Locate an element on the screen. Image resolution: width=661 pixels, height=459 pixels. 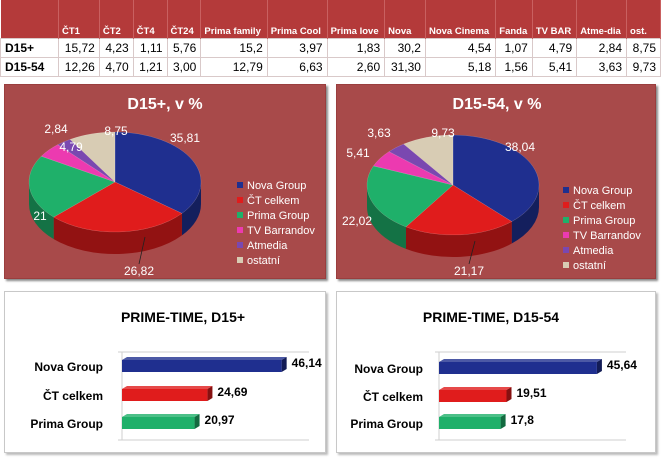
legend-entry: ostatní is located at coordinates (263, 261).